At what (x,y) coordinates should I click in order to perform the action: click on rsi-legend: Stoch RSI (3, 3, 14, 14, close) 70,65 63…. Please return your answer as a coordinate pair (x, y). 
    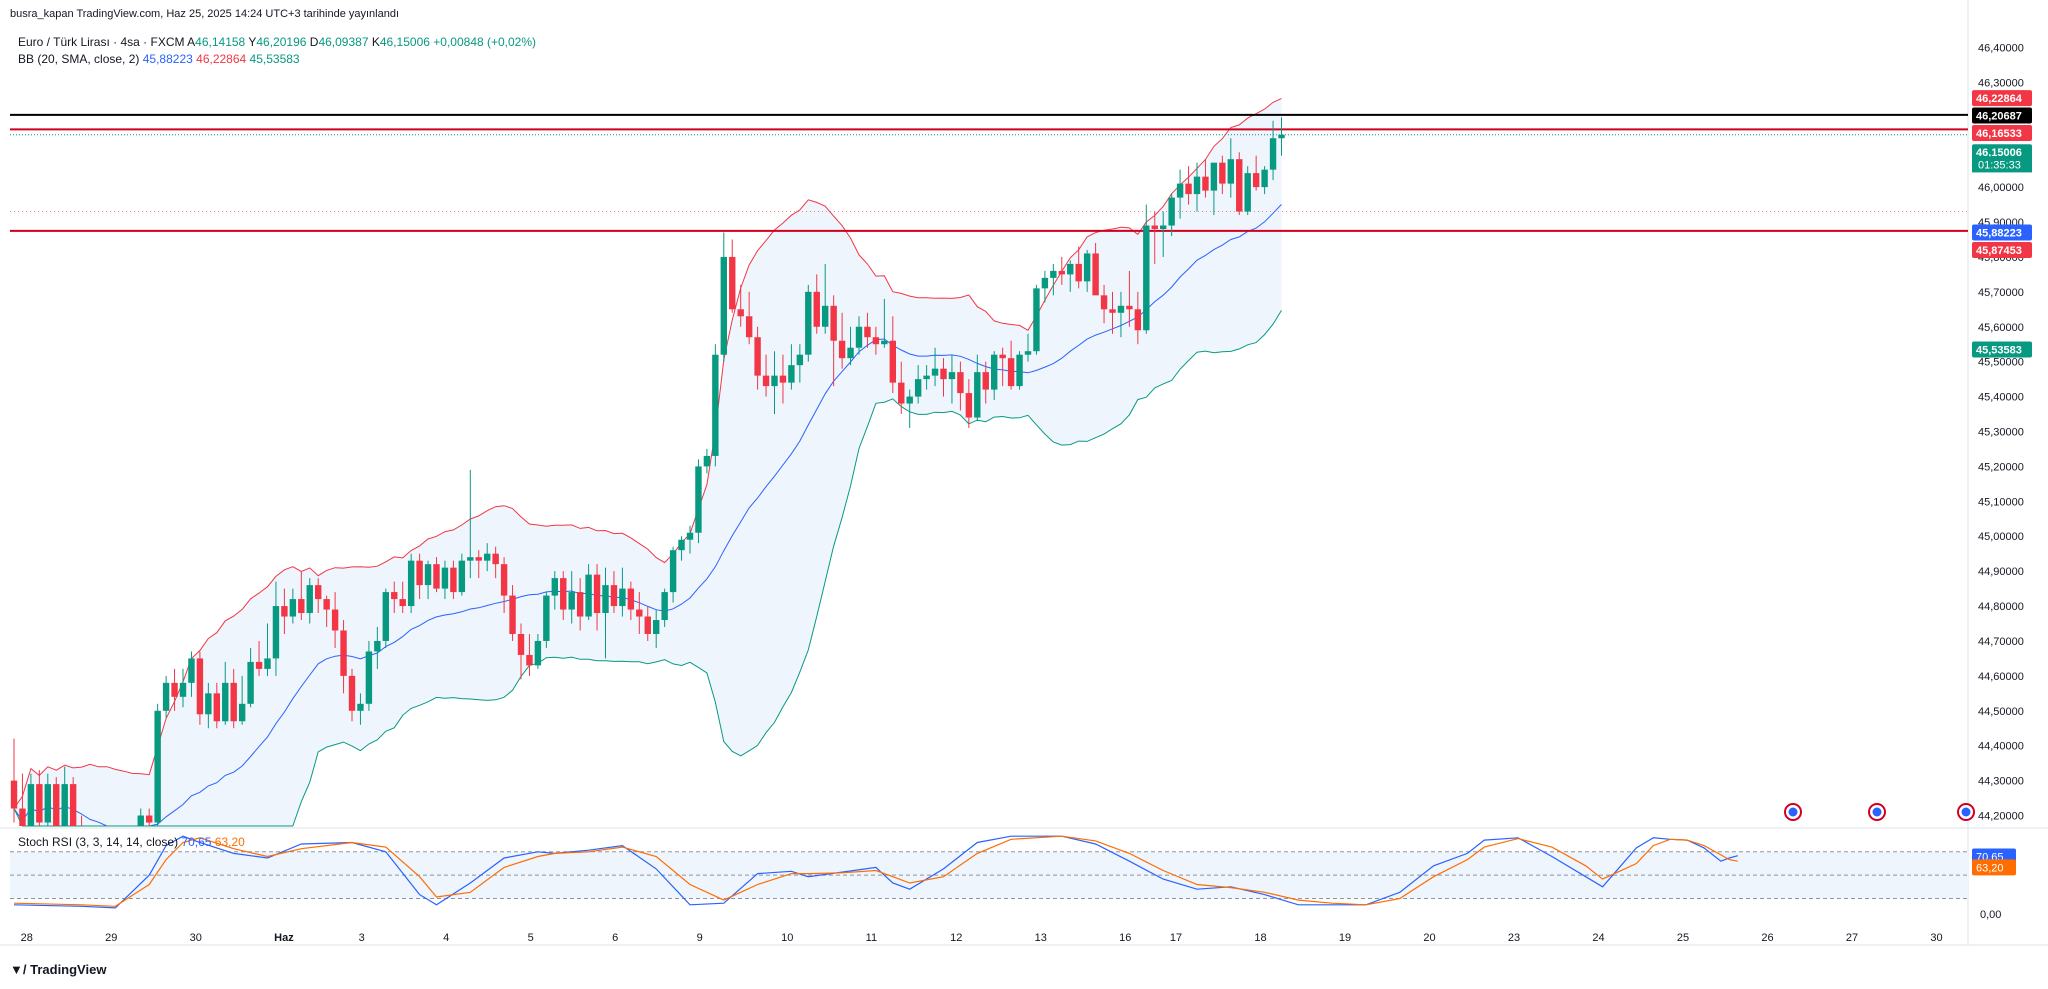
    Looking at the image, I should click on (131, 842).